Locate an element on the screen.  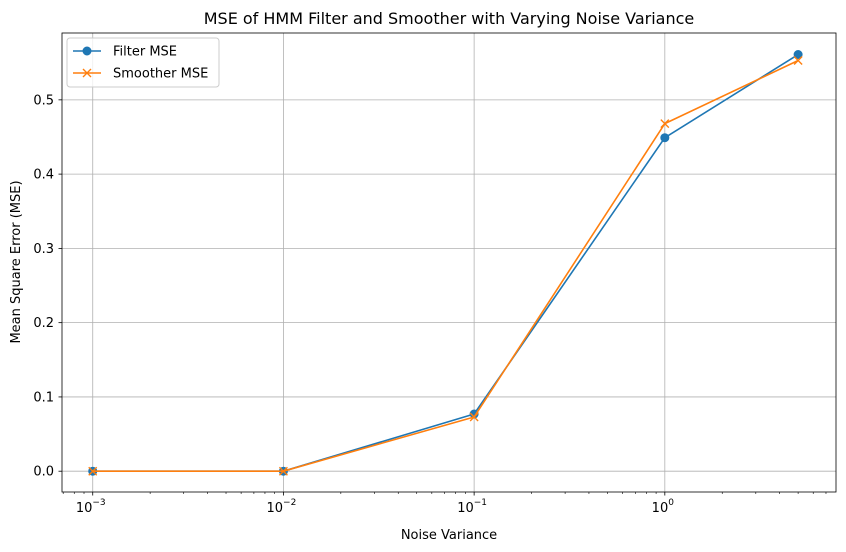
legend-filter-mse-label: Filter MSE is located at coordinates (145, 52).